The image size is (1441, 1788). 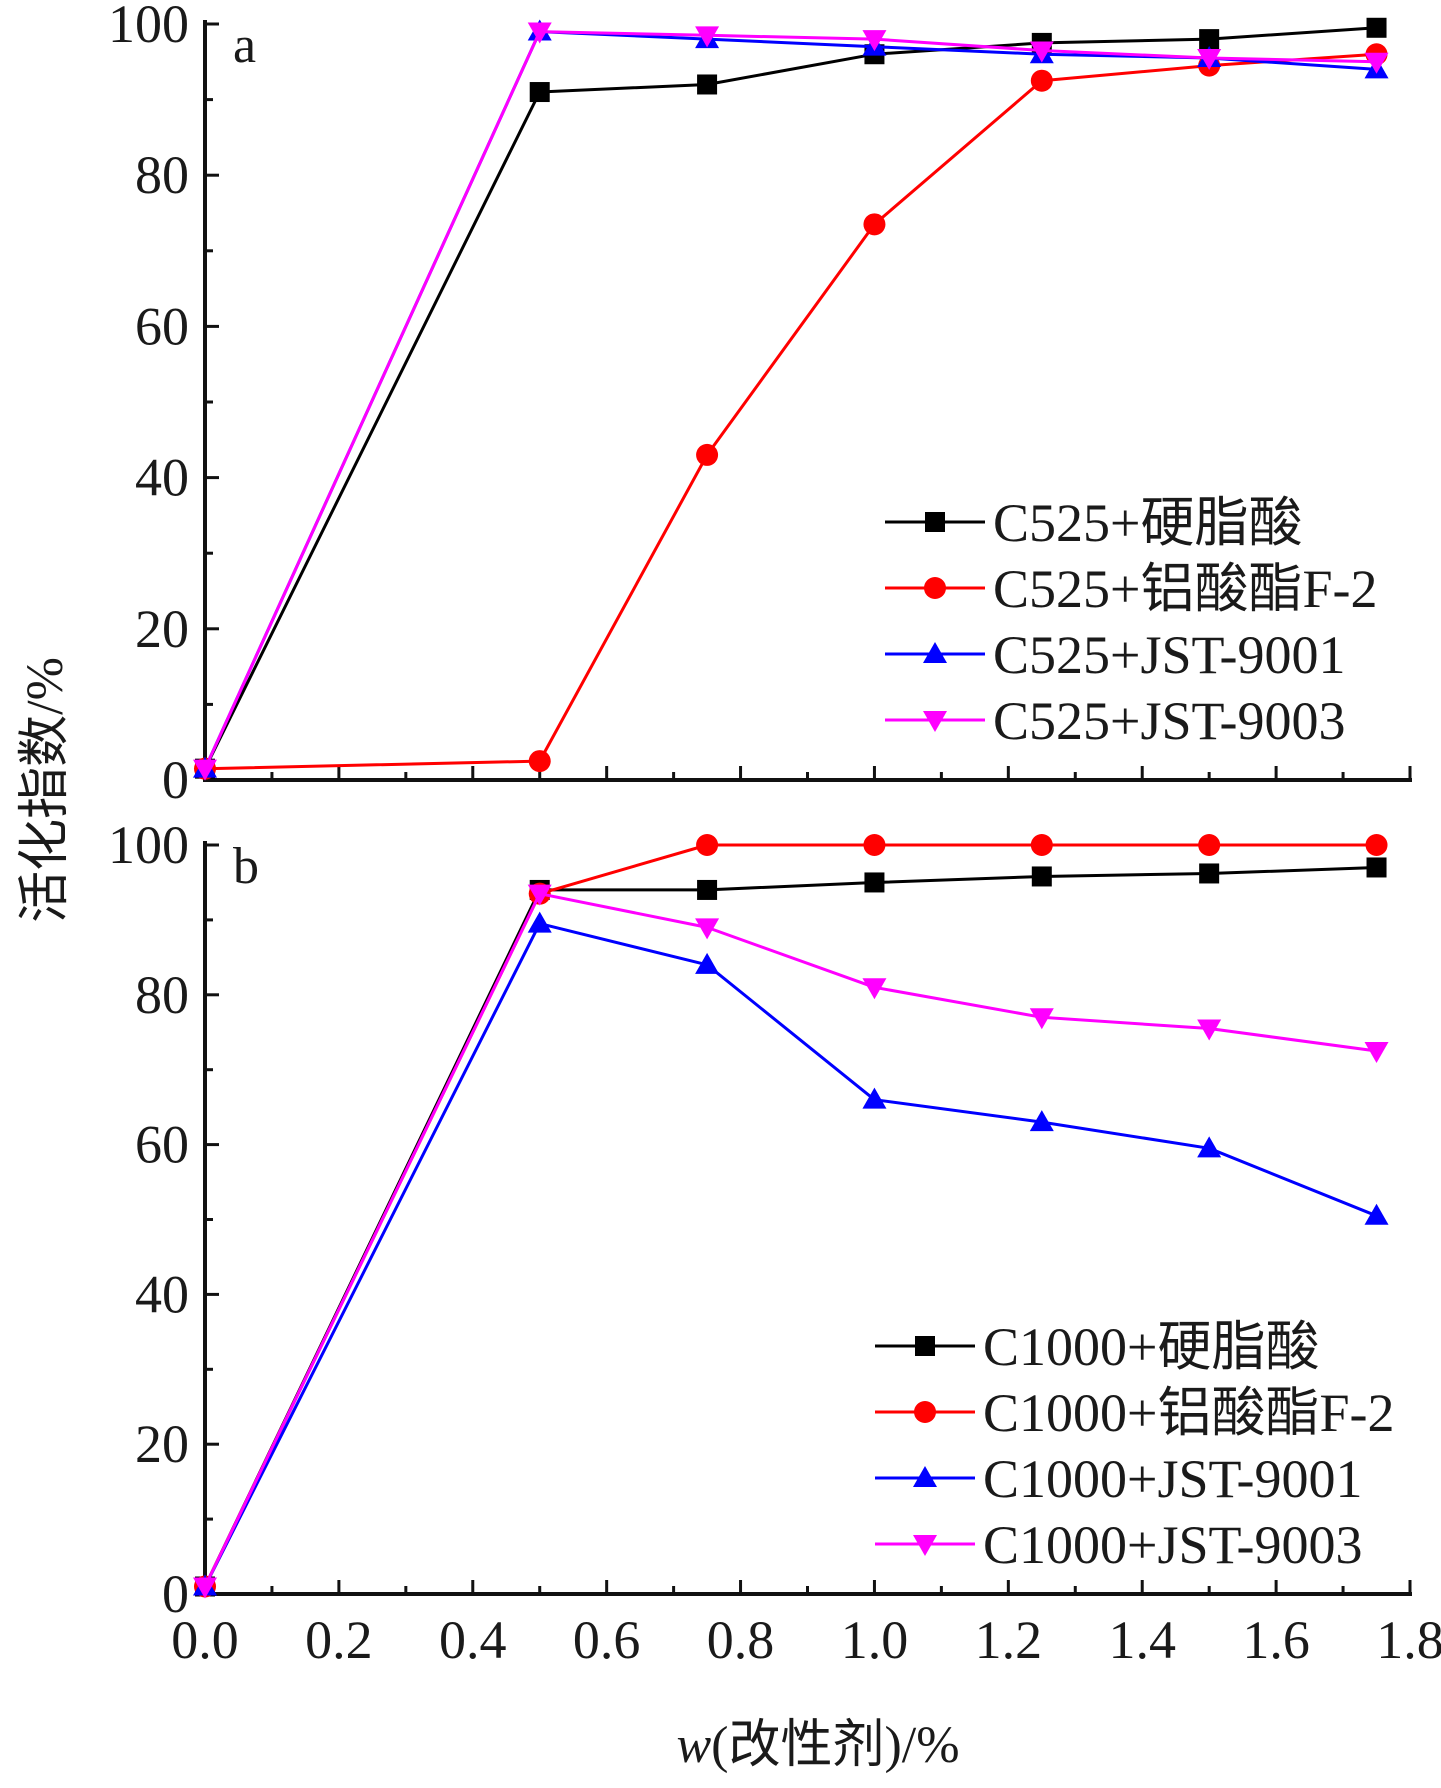 I want to click on panel-a-legend-entry: C525+JST-9001, so click(x=1115, y=655).